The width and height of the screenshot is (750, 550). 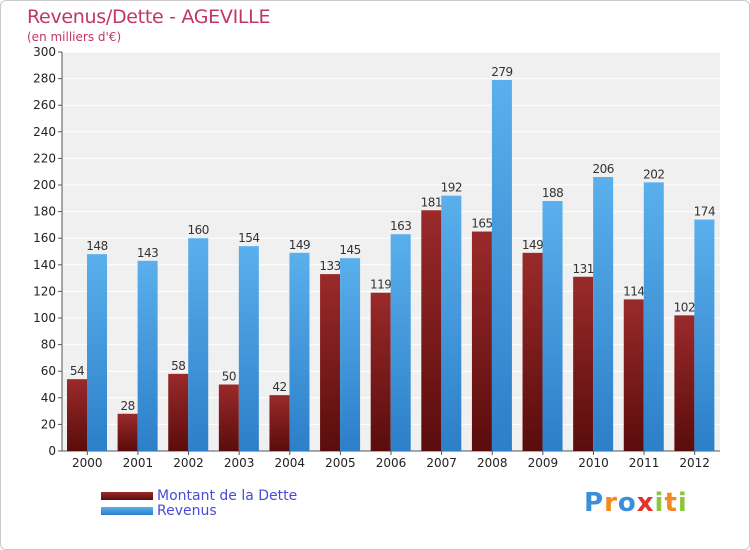 I want to click on y-tick-label: 280, so click(x=44, y=79).